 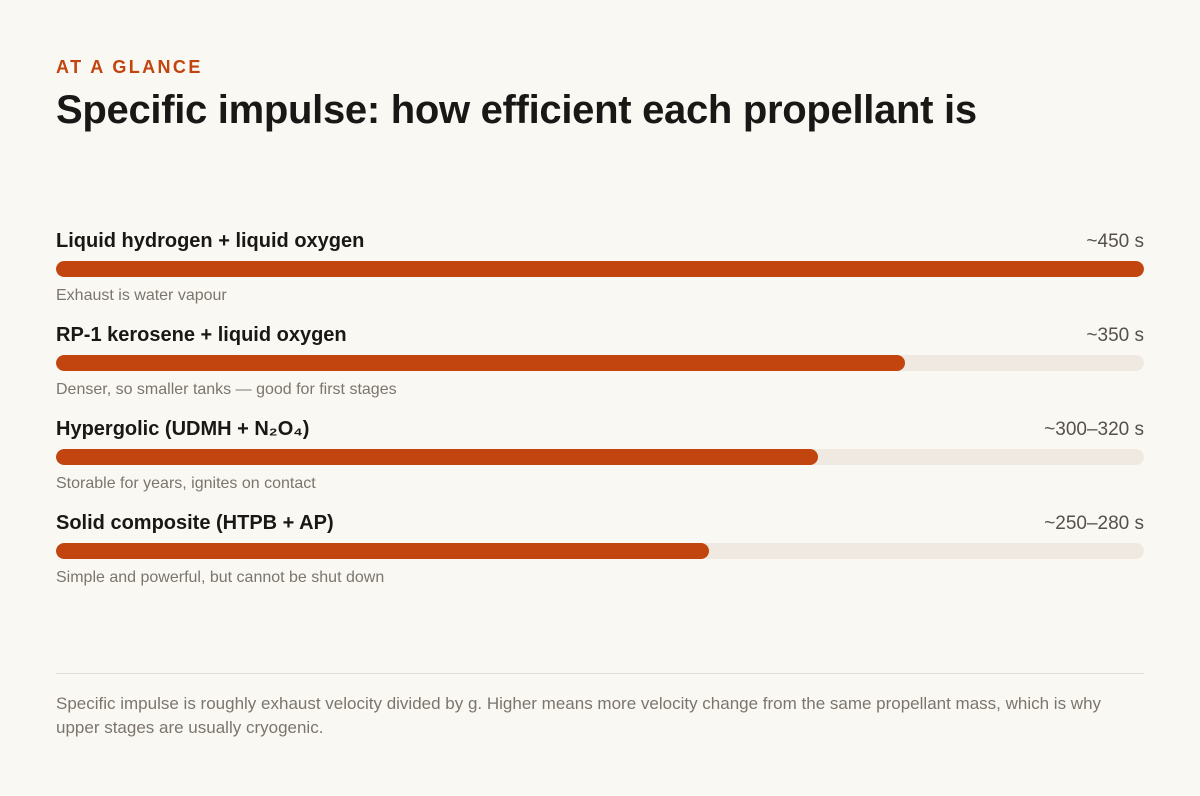 What do you see at coordinates (210, 241) in the screenshot?
I see `bar-category-label: Liquid hydrogen + liquid oxygen` at bounding box center [210, 241].